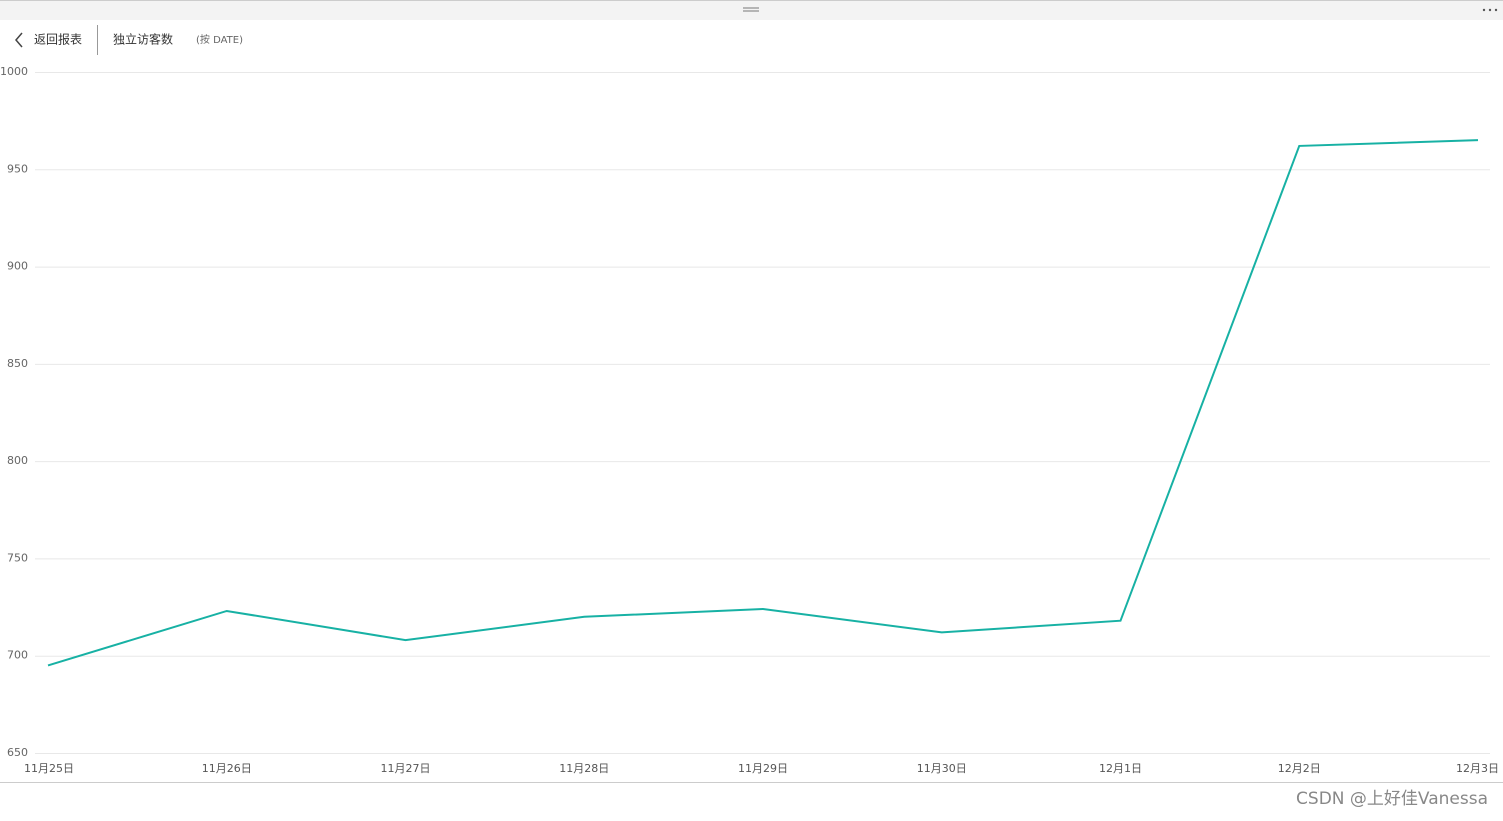  What do you see at coordinates (17, 266) in the screenshot?
I see `y-tick-label: 900` at bounding box center [17, 266].